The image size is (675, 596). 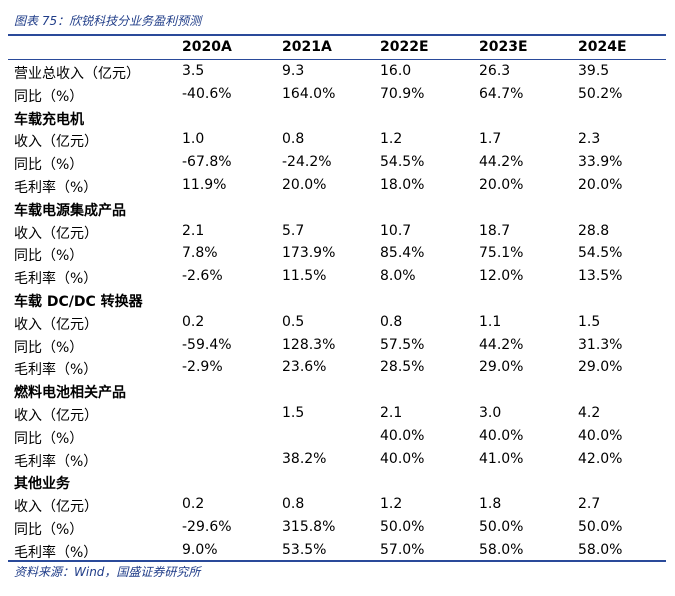 What do you see at coordinates (337, 367) in the screenshot?
I see `table-row: 毛利率（%） -2.9% 23.6% 28.5% 29.0% 29.0%` at bounding box center [337, 367].